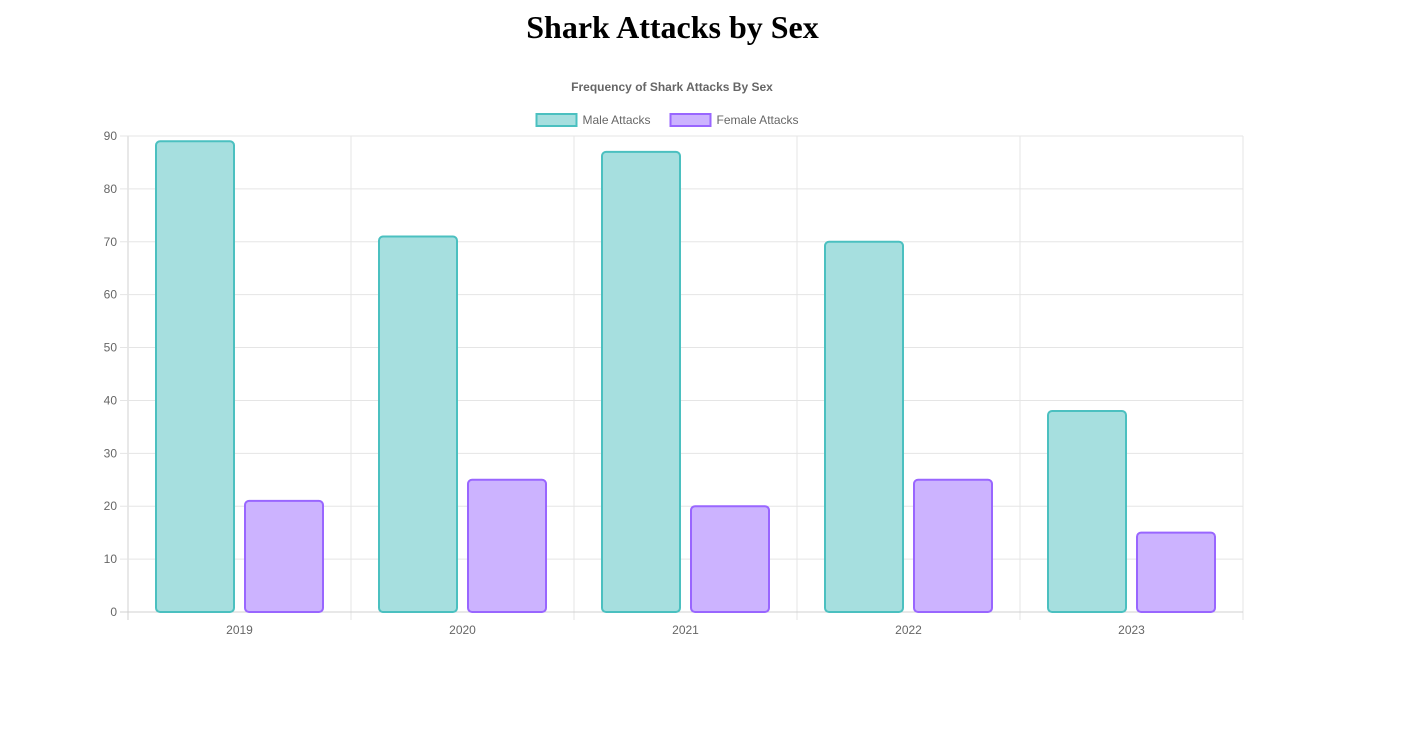 This screenshot has height=747, width=1409. I want to click on y-tick-label: 30, so click(111, 453).